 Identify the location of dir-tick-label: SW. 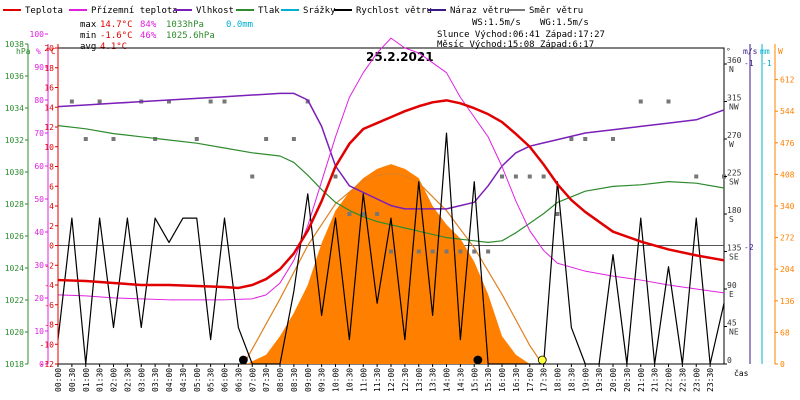
(734, 182).